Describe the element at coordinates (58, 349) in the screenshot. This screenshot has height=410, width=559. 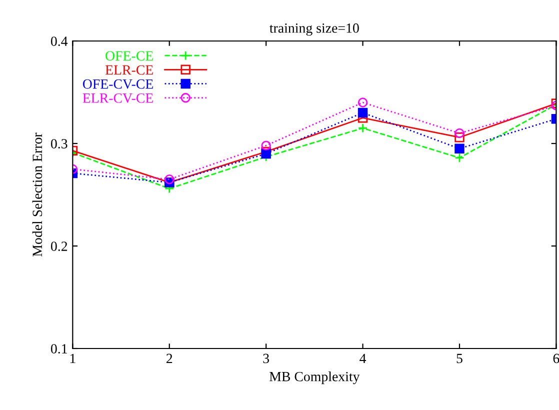
I see `y-tick-label: 0.1` at that location.